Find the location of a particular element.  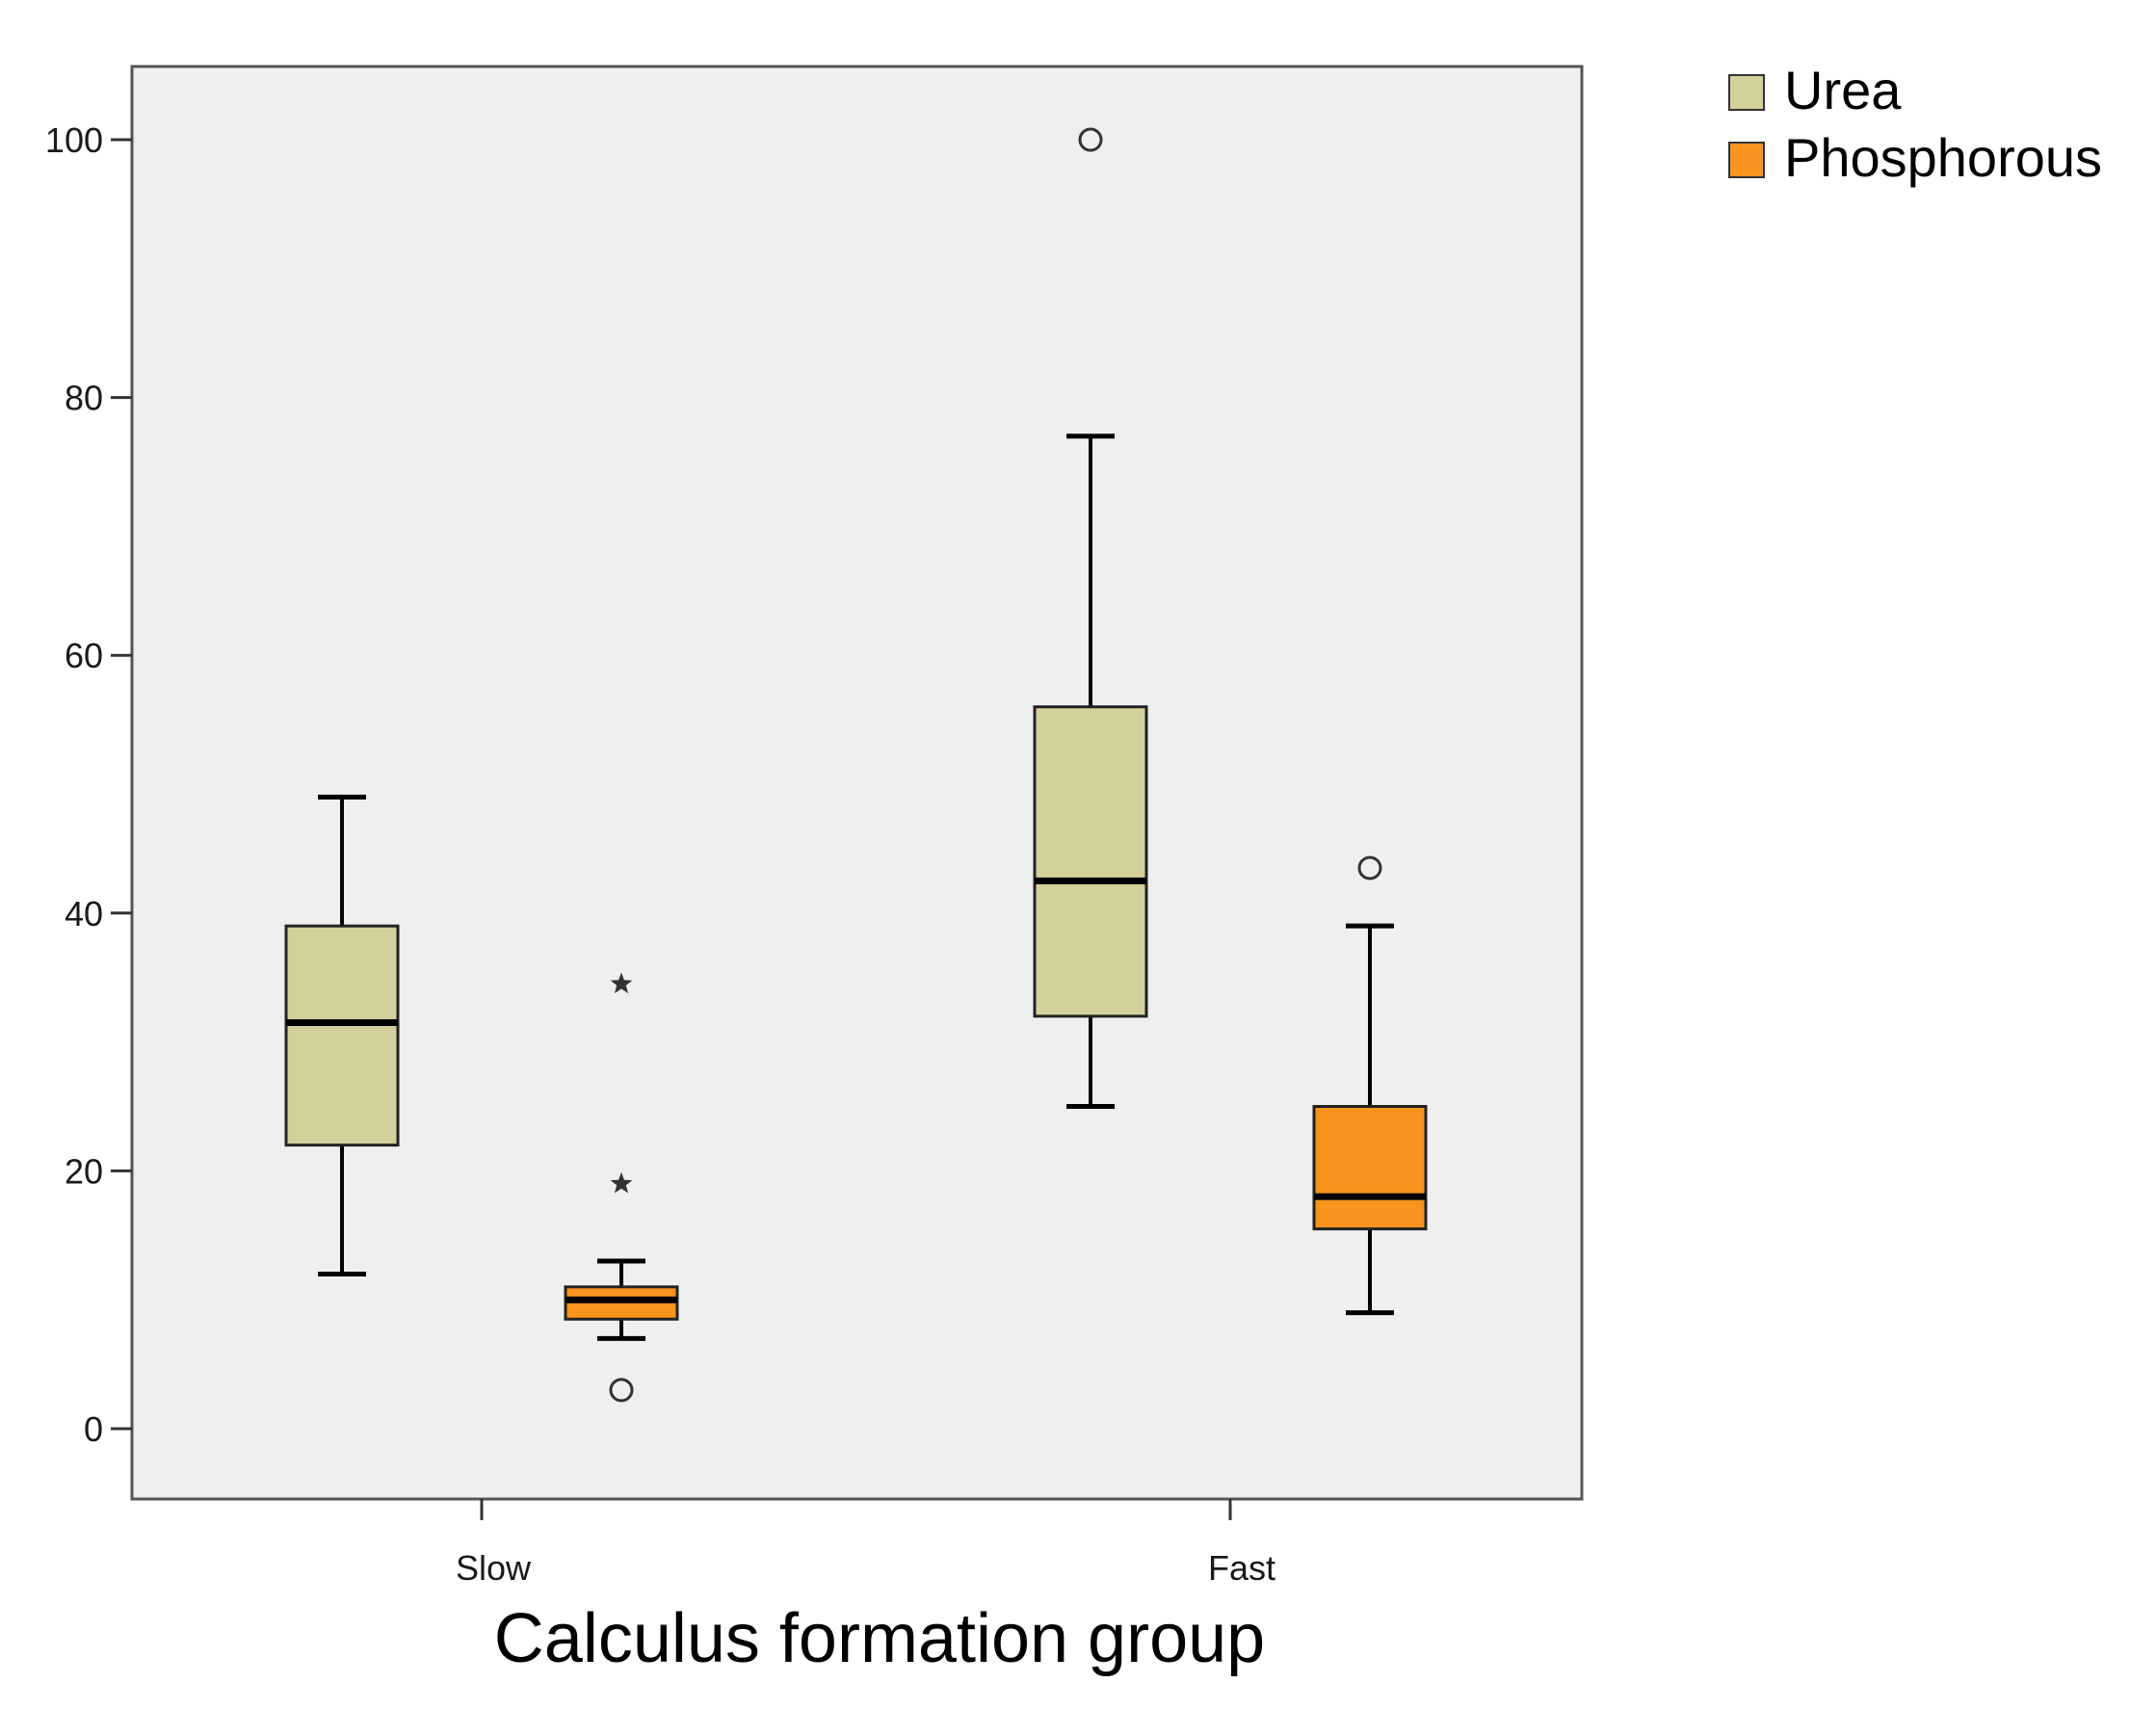

box-phosphorous-fast is located at coordinates (1370, 1085).